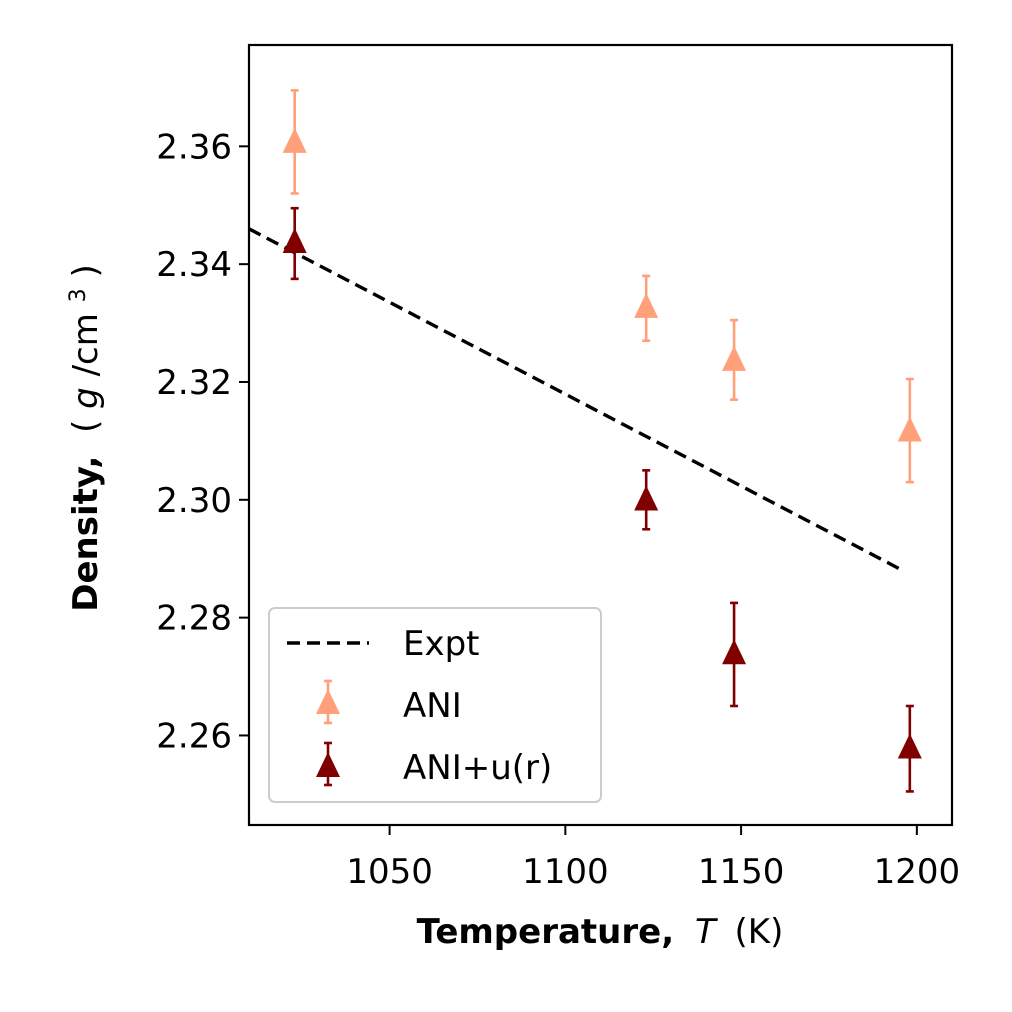 This screenshot has height=1012, width=1012. I want to click on y-tick-label: 2.34, so click(194, 265).